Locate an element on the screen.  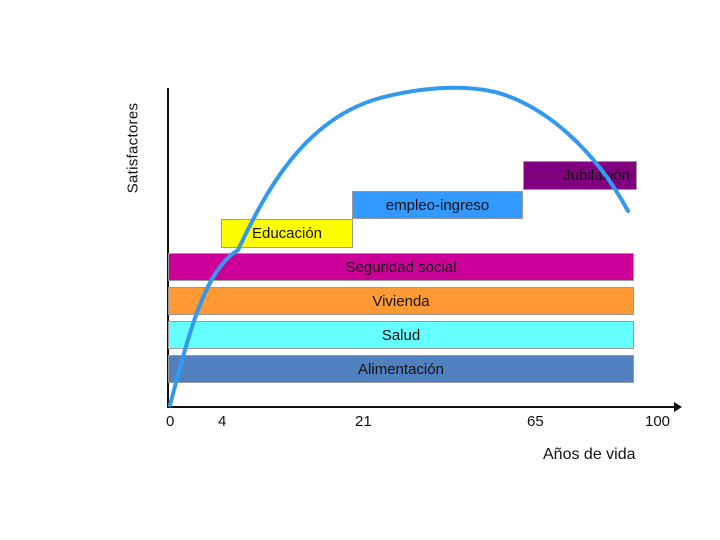
band-seguridad-social: Seguridad social is located at coordinates (401, 267).